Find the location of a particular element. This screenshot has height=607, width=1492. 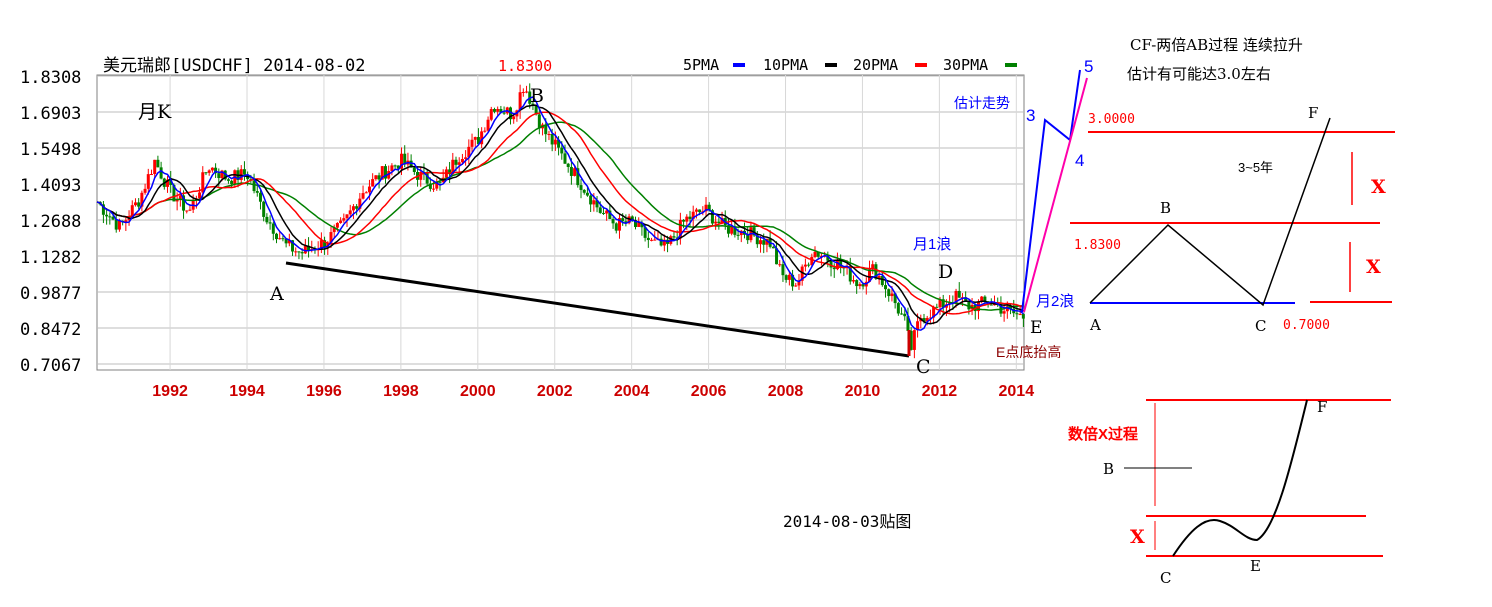

y-tick-label: 1.5498 is located at coordinates (50, 150).